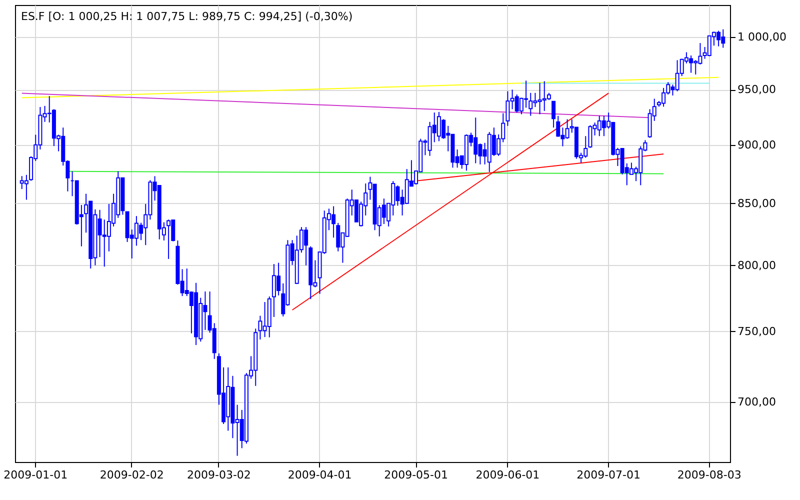 The image size is (800, 500). I want to click on x-tick-label: 2009-02-02, so click(132, 475).